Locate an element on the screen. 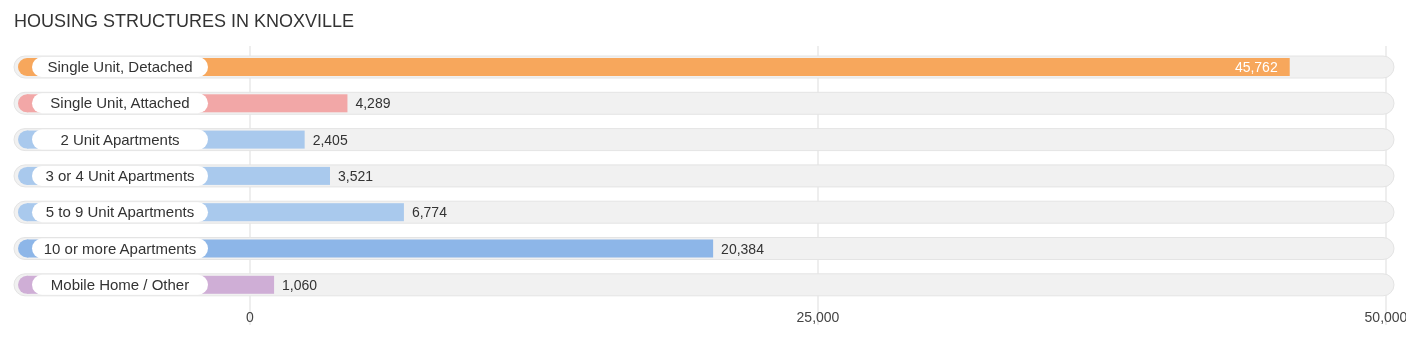  y-tick-label: 3 or 4 Unit Apartments is located at coordinates (120, 175).